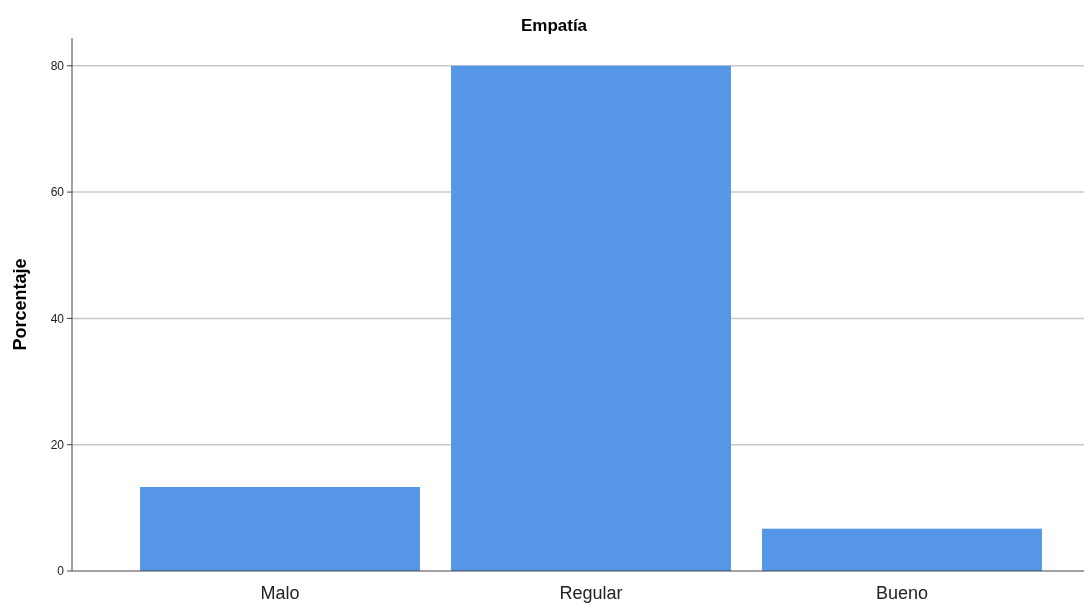 The height and width of the screenshot is (603, 1084). Describe the element at coordinates (61, 571) in the screenshot. I see `y-tick-label: 0` at that location.